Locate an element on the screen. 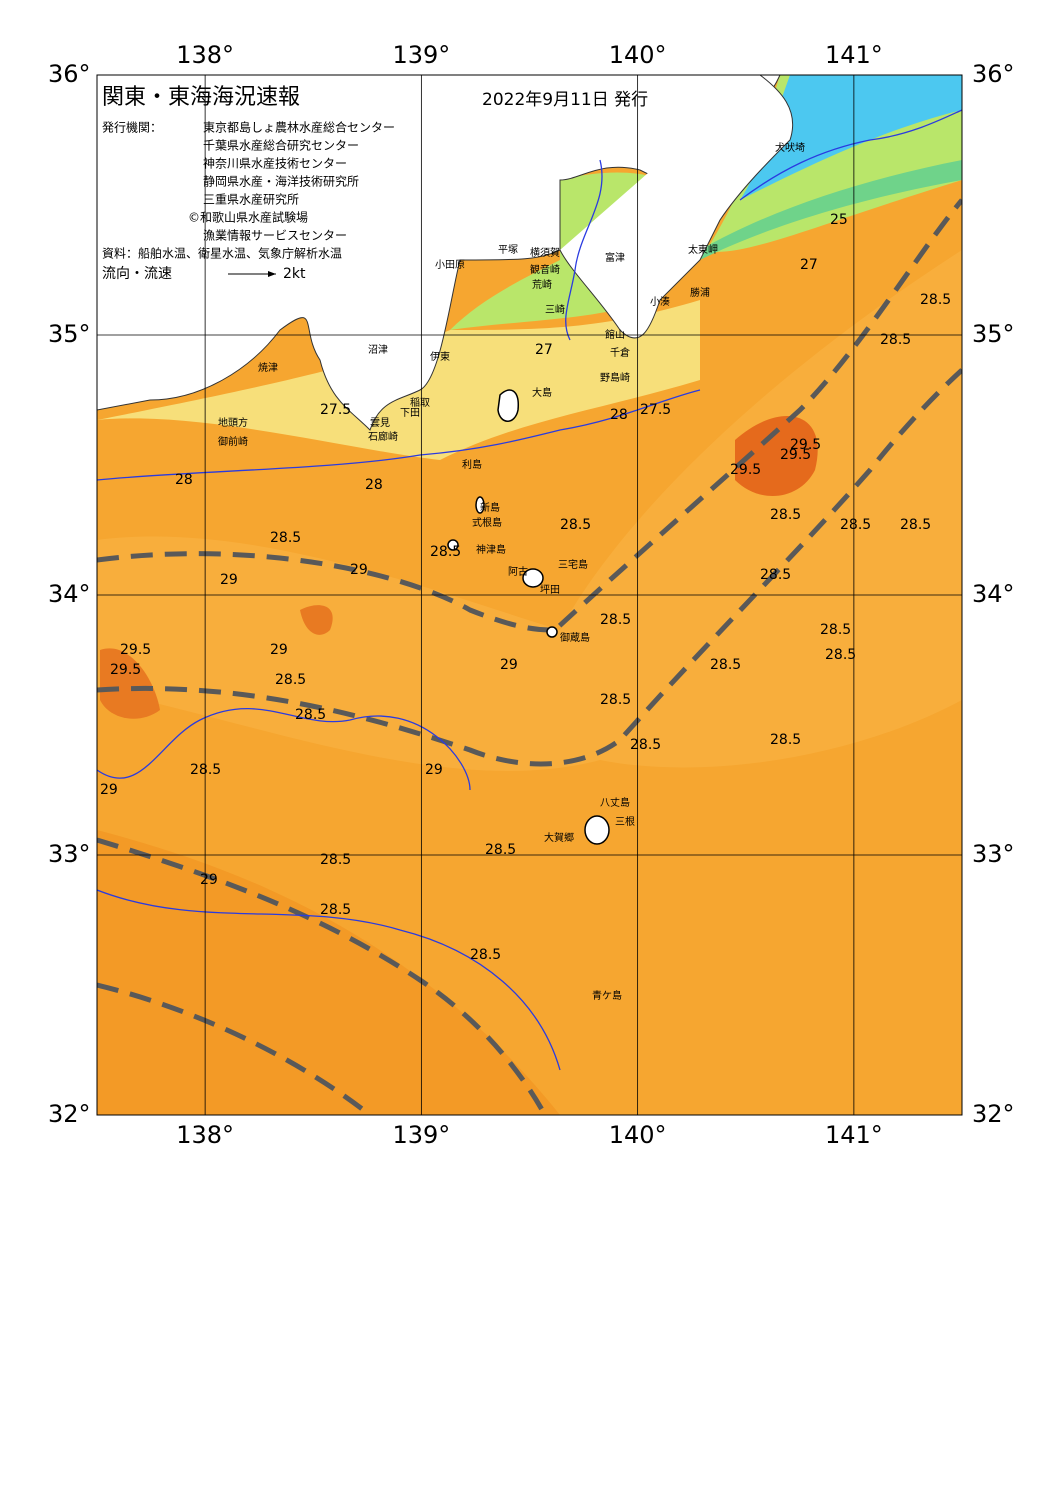  place-name: 御前崎 is located at coordinates (233, 441).